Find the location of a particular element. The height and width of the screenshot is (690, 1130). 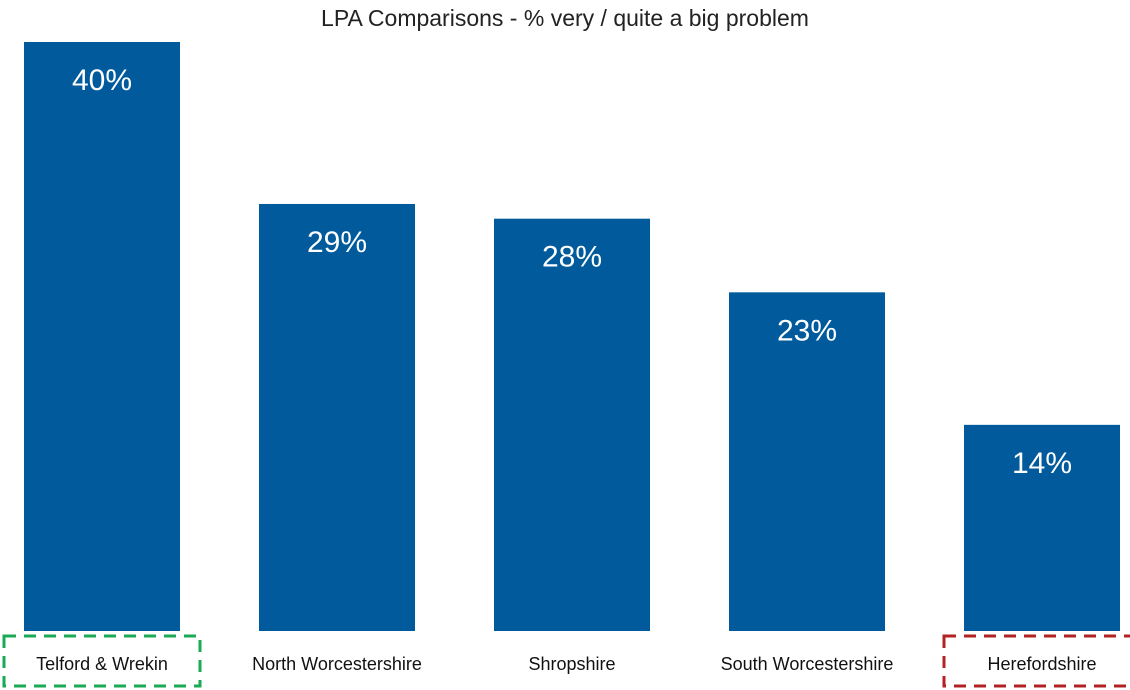

bar-shropshire is located at coordinates (572, 424).